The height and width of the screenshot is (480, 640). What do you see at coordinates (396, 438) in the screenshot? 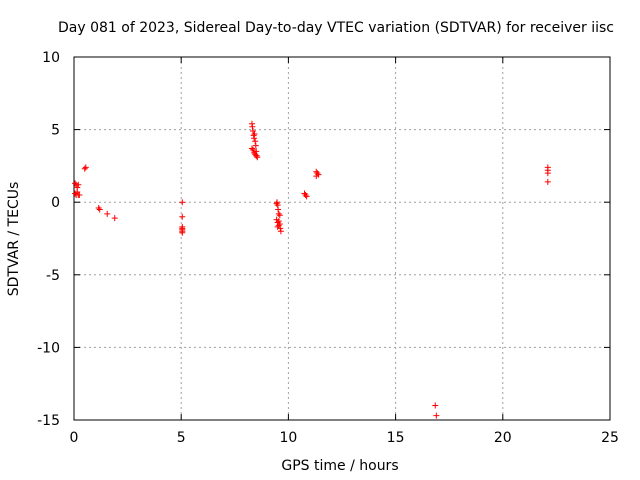
I see `x-tick-label: 15` at bounding box center [396, 438].